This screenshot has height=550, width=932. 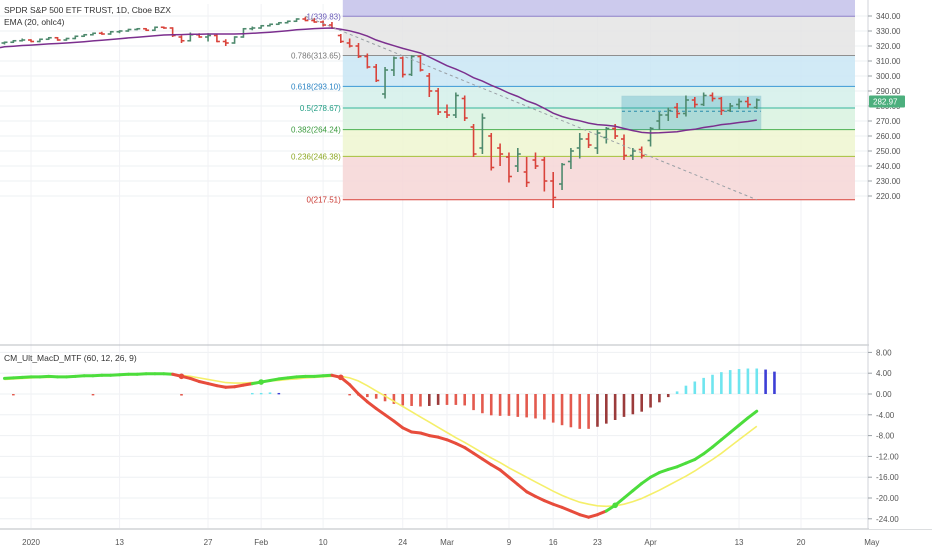 What do you see at coordinates (888, 16) in the screenshot?
I see `y-tick-label: 340.00` at bounding box center [888, 16].